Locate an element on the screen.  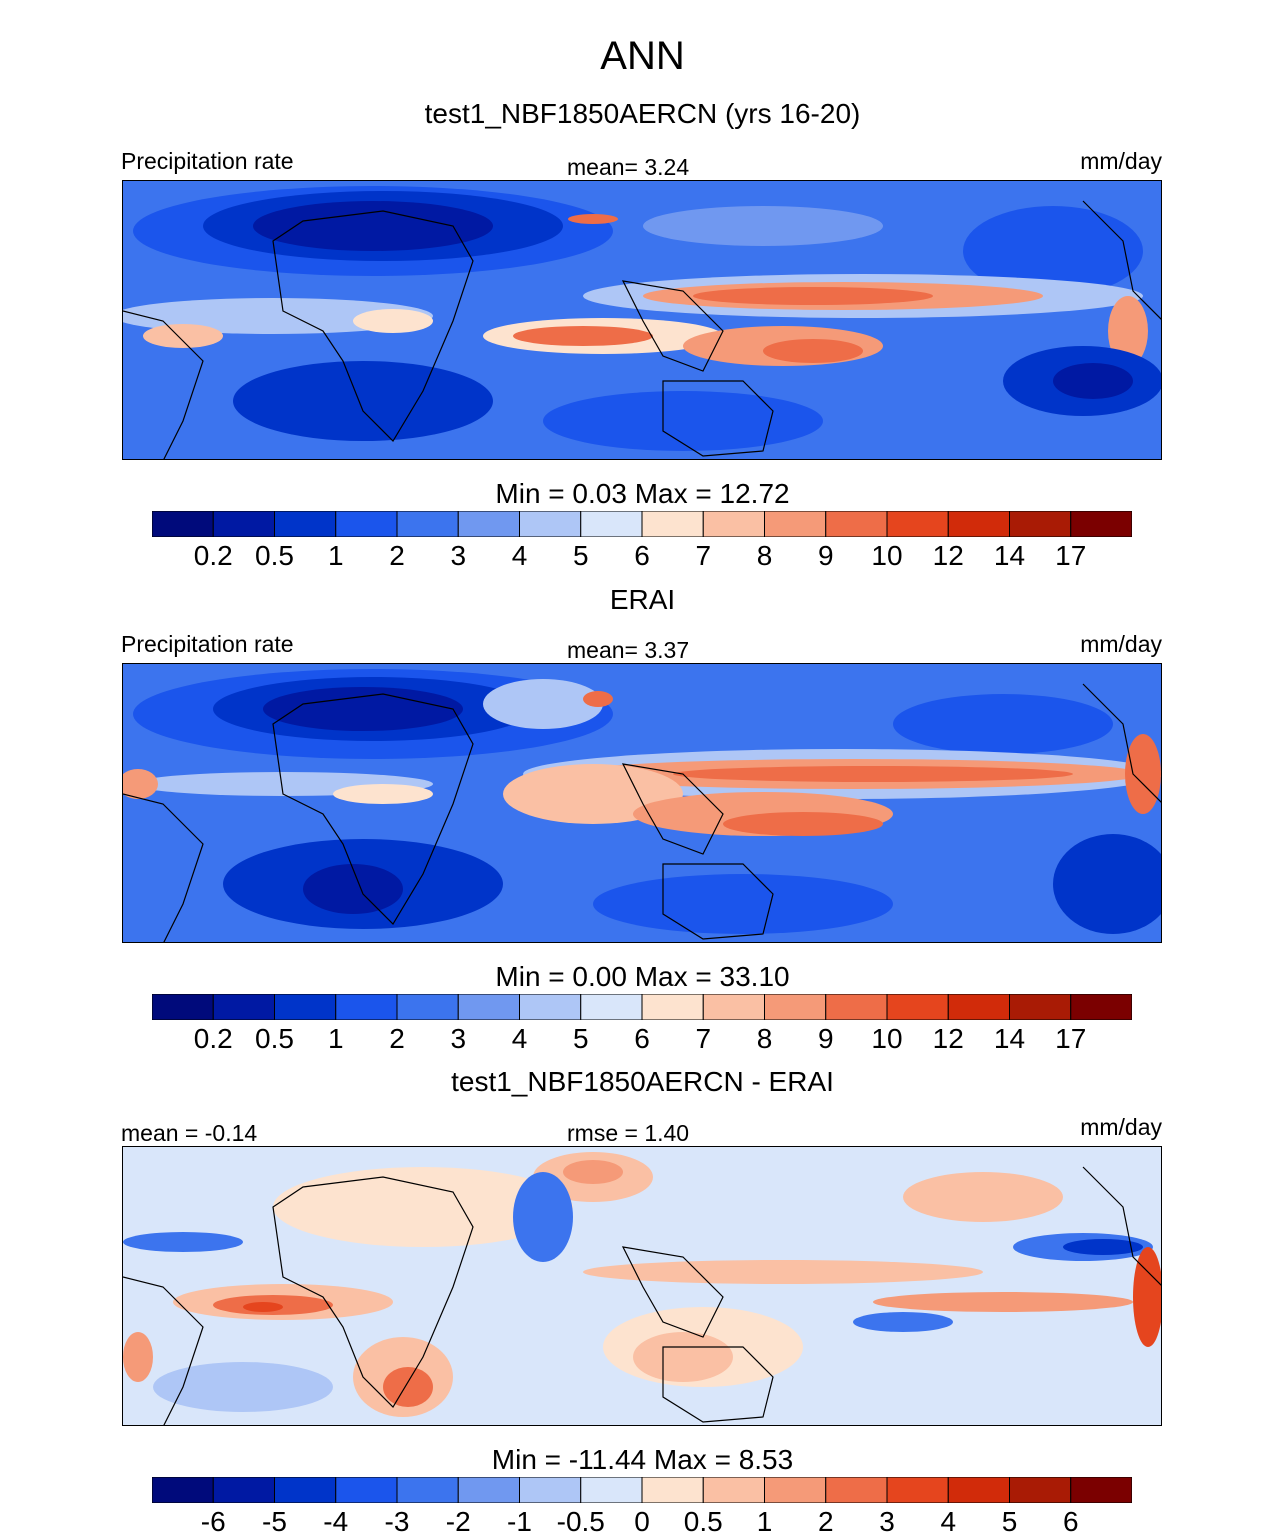
panel-diff-colorbar is located at coordinates (642, 1490).